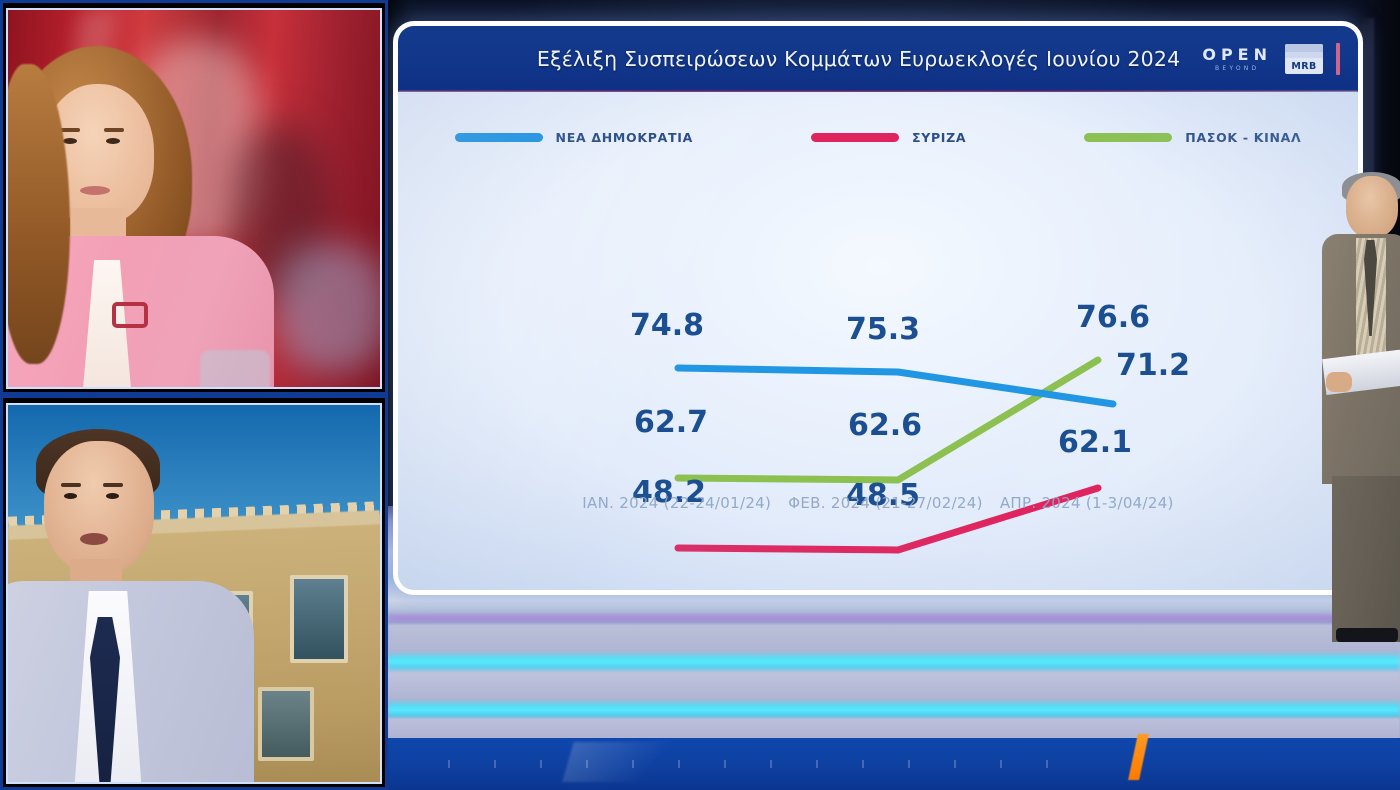  I want to click on presenter-brow-right, so click(114, 130).